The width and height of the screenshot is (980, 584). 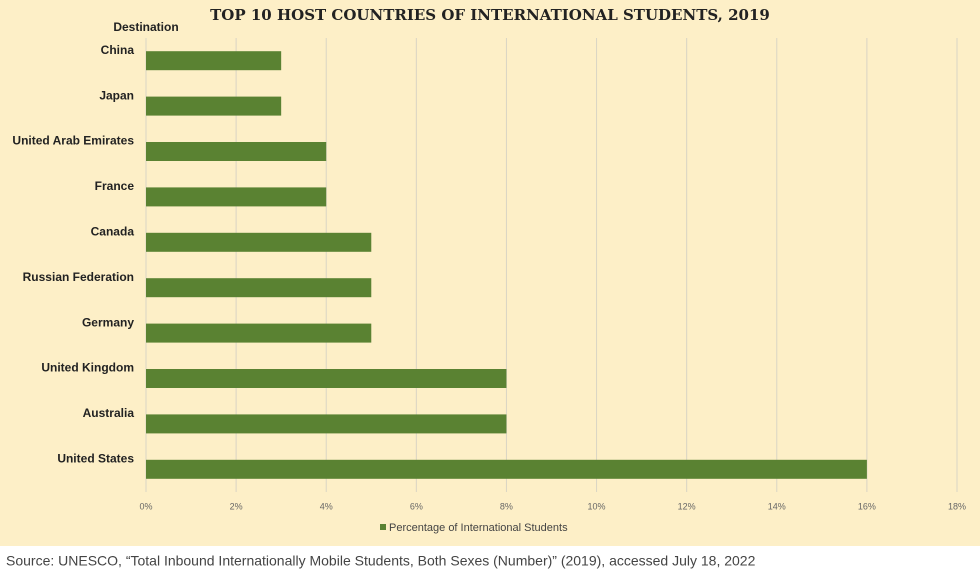 I want to click on x-tick-label: 16%, so click(x=867, y=506).